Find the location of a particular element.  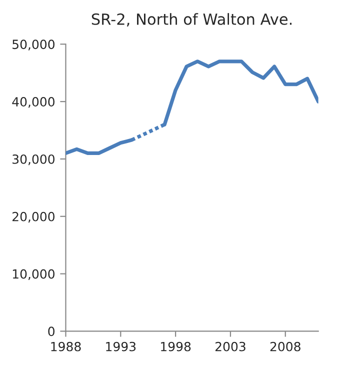

x-tick-label: 2003 is located at coordinates (230, 347).